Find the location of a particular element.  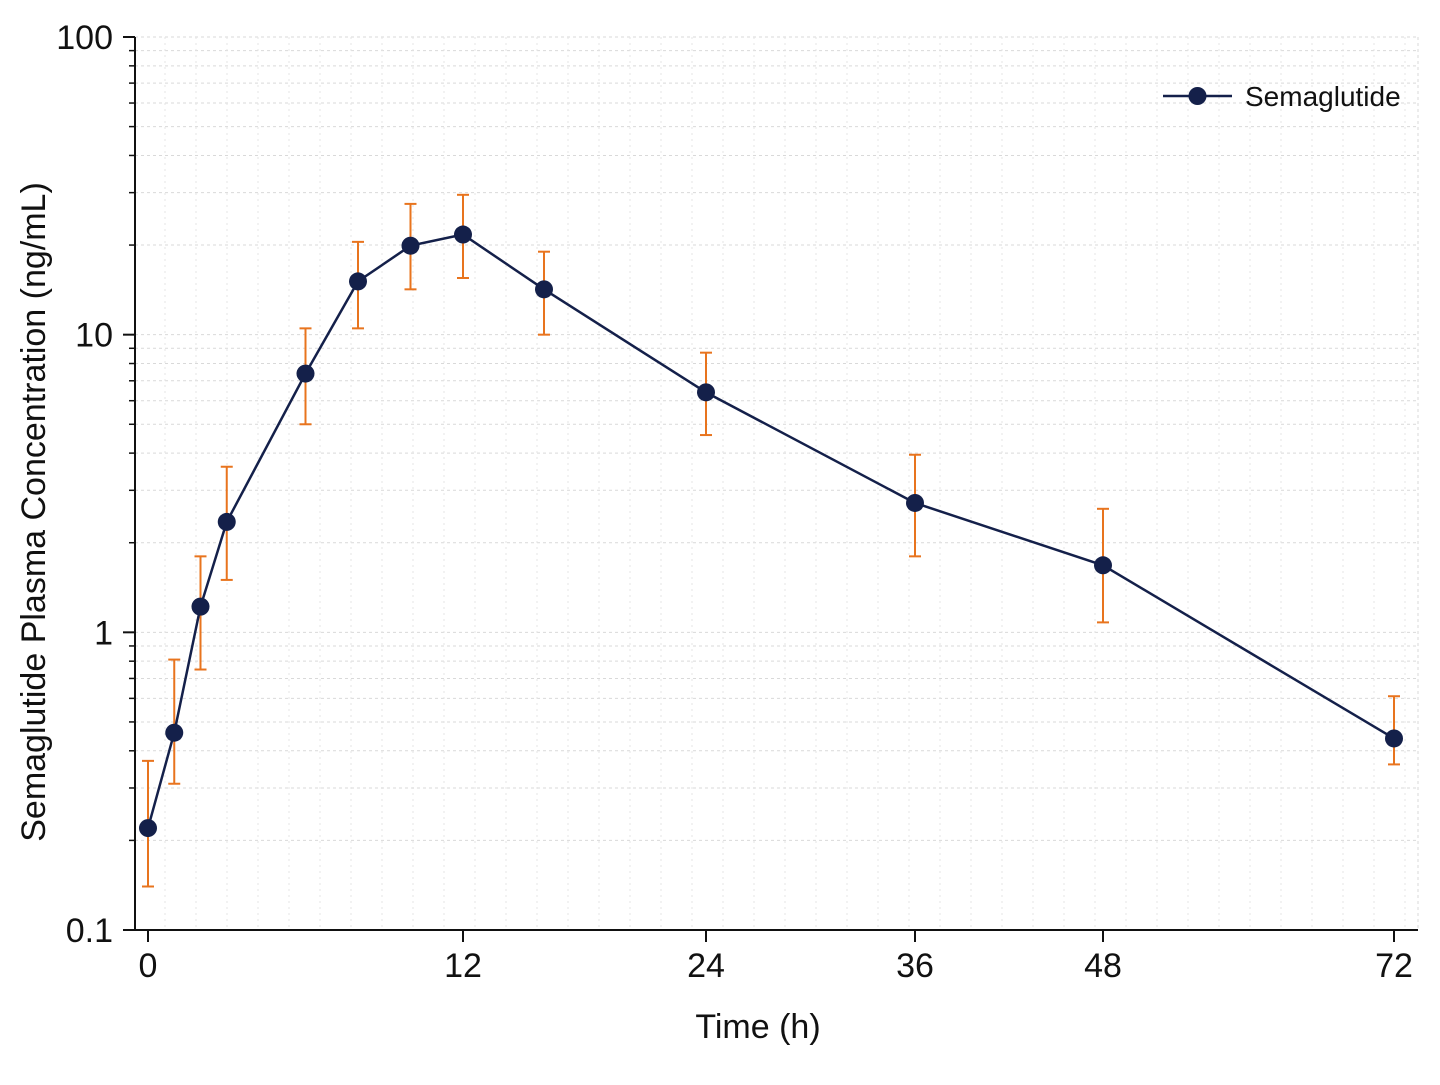

x-tick-label: 72 is located at coordinates (1394, 966).